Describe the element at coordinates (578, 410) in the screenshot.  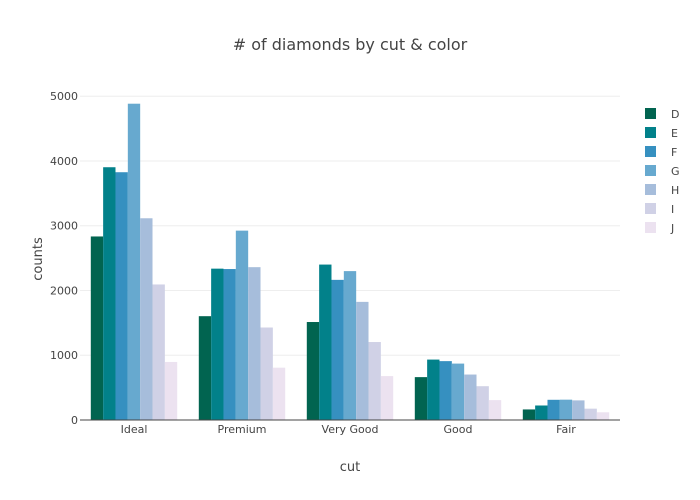
I see `bar-h-fair` at that location.